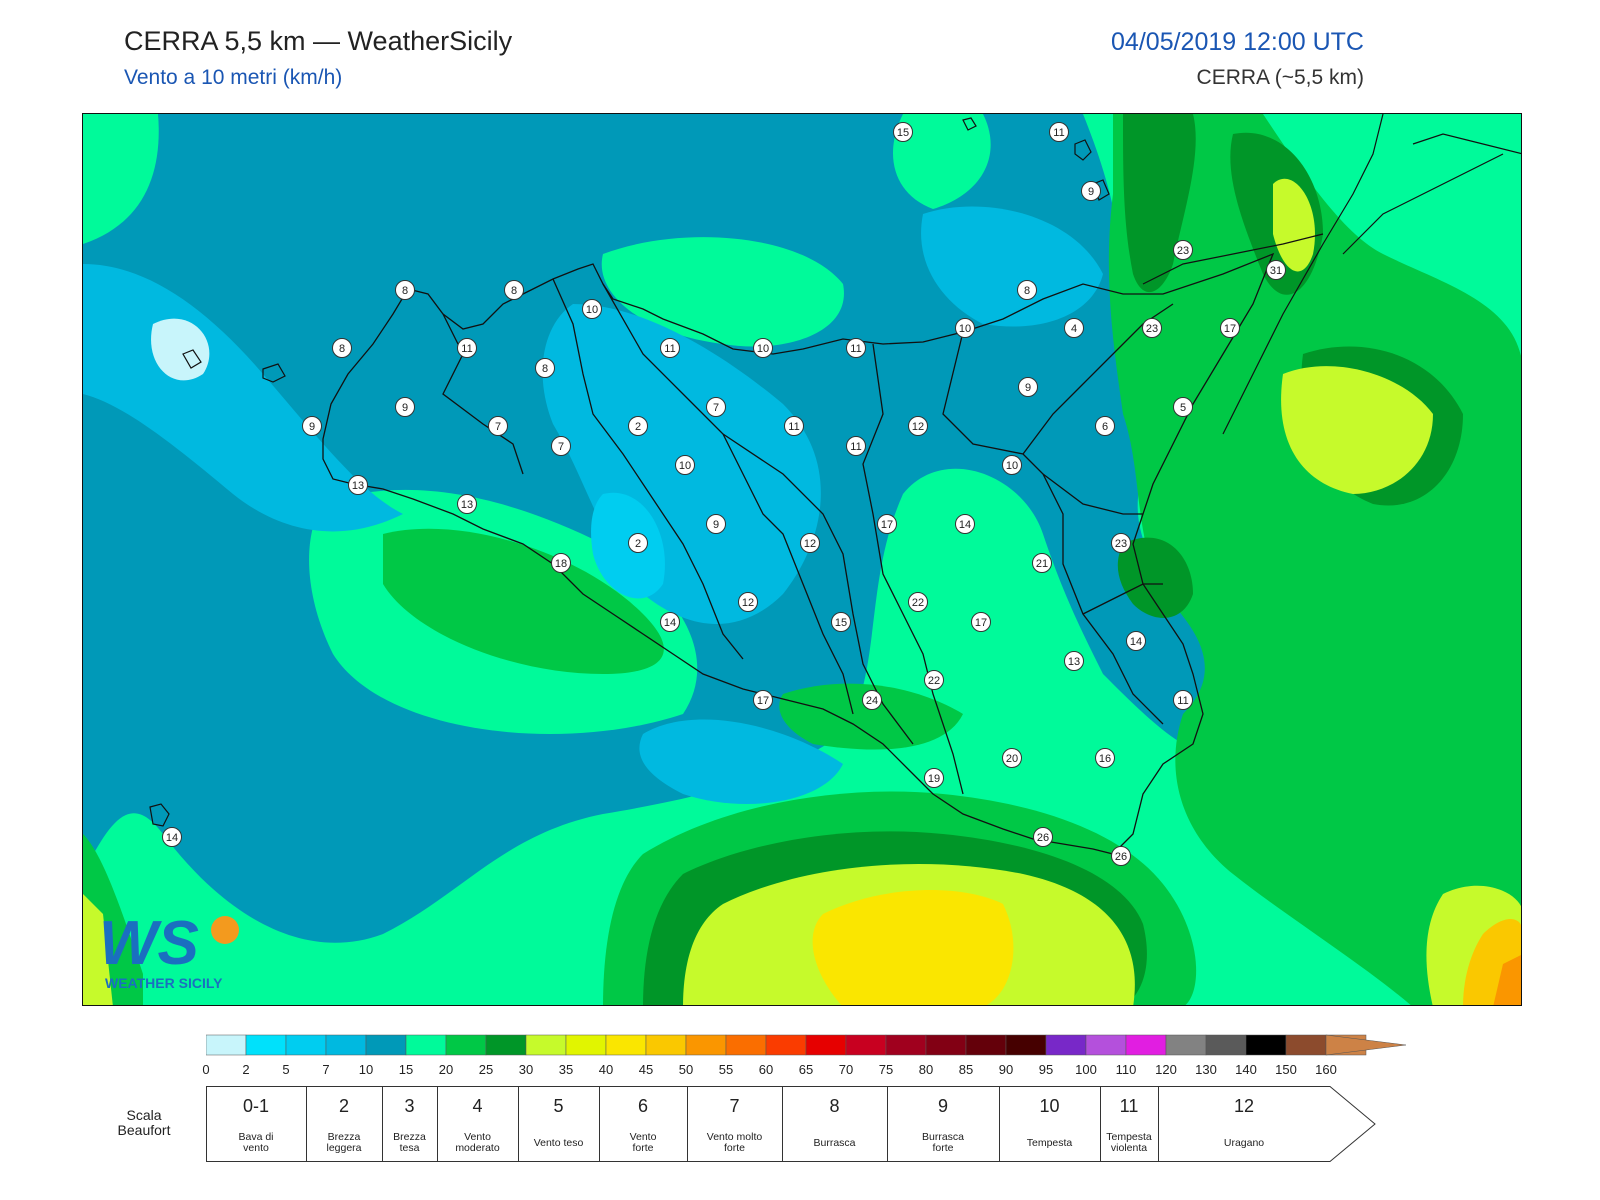 This screenshot has width=1600, height=1200. I want to click on colorbar-tick-label: 40, so click(606, 1069).